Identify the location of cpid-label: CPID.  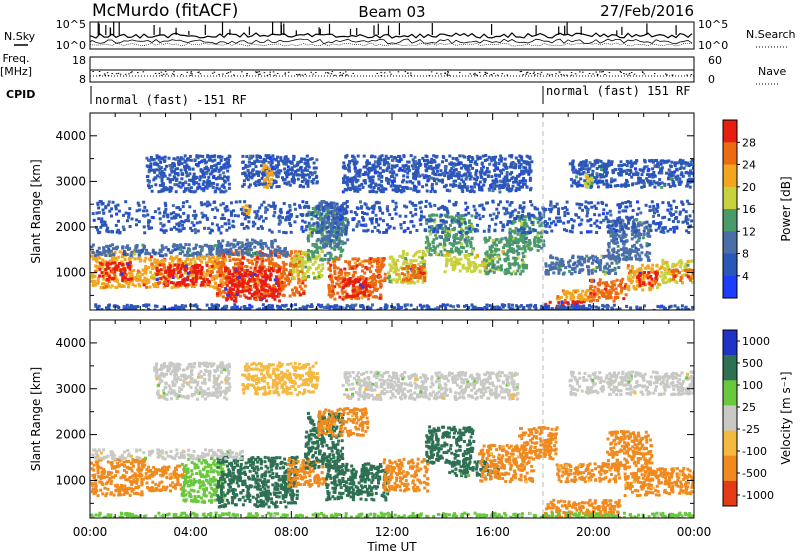
(20, 94).